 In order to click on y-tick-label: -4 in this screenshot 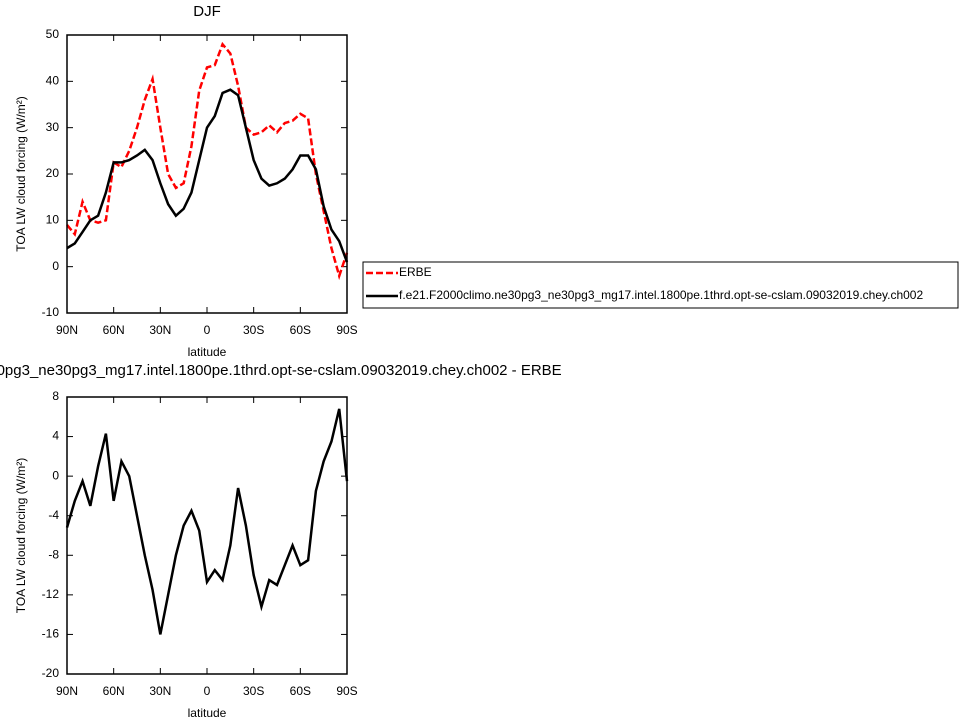, I will do `click(53, 515)`.